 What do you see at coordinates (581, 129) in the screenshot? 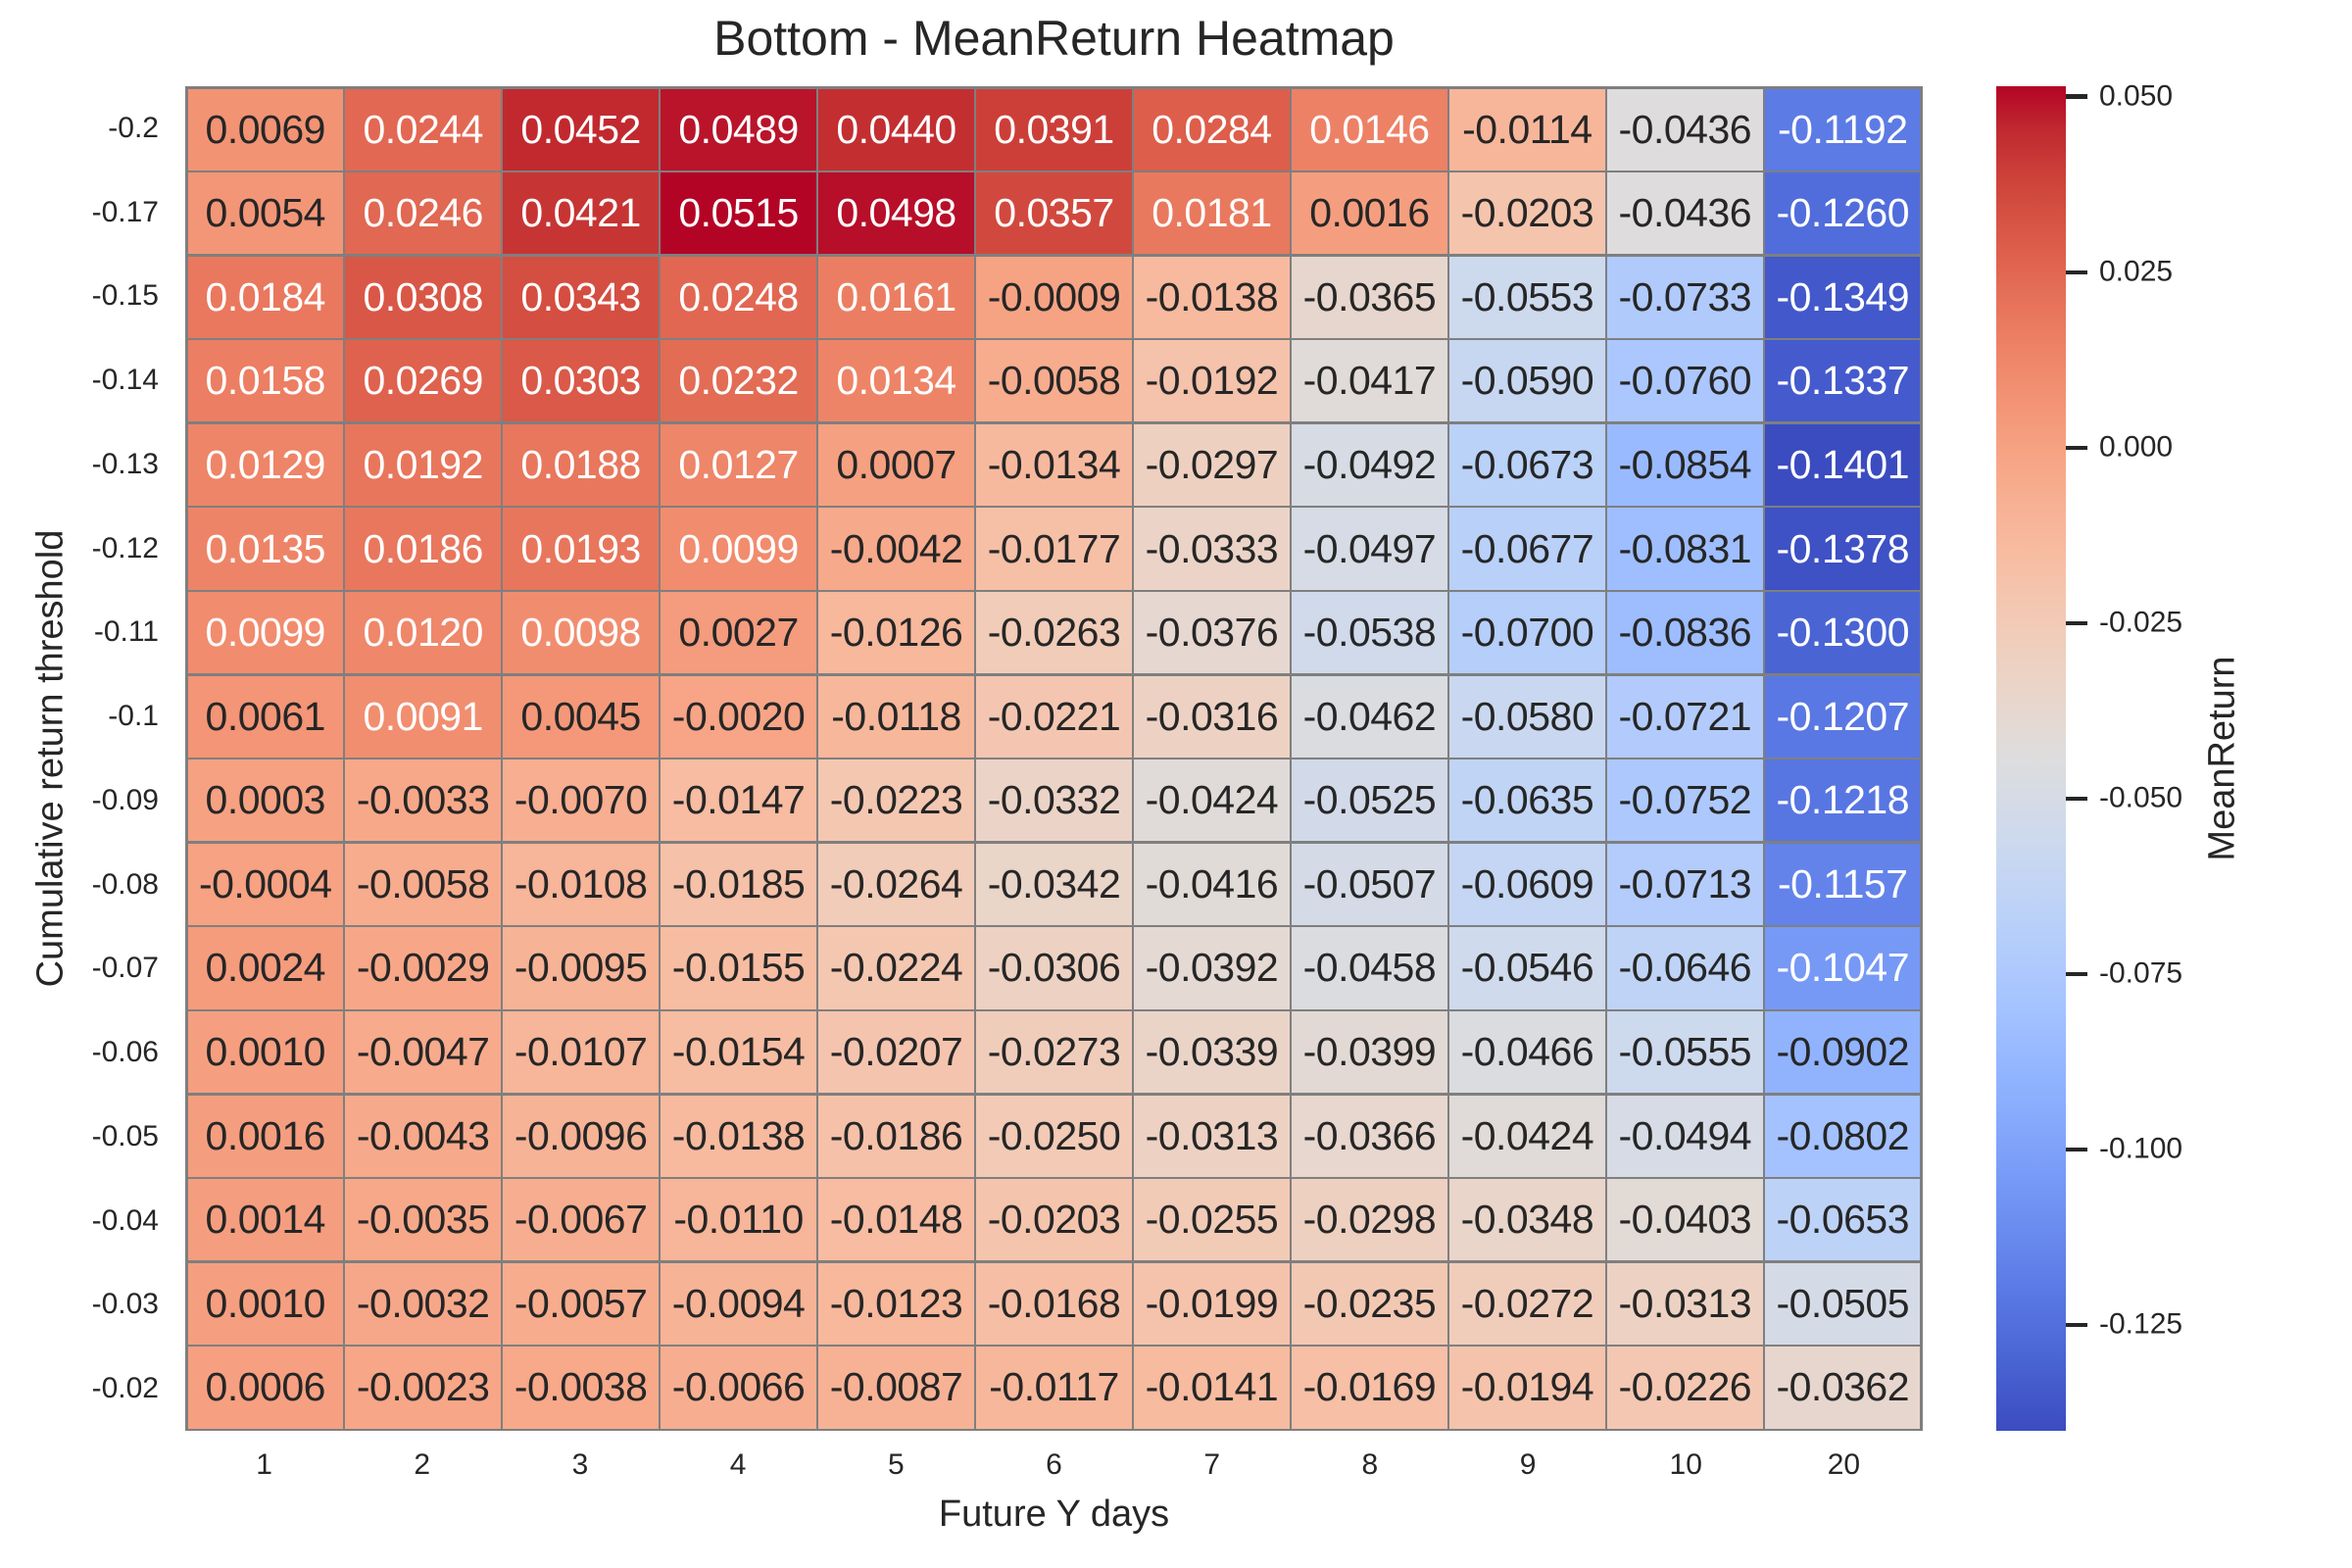
I see `heatmap-cell: 0.0452` at bounding box center [581, 129].